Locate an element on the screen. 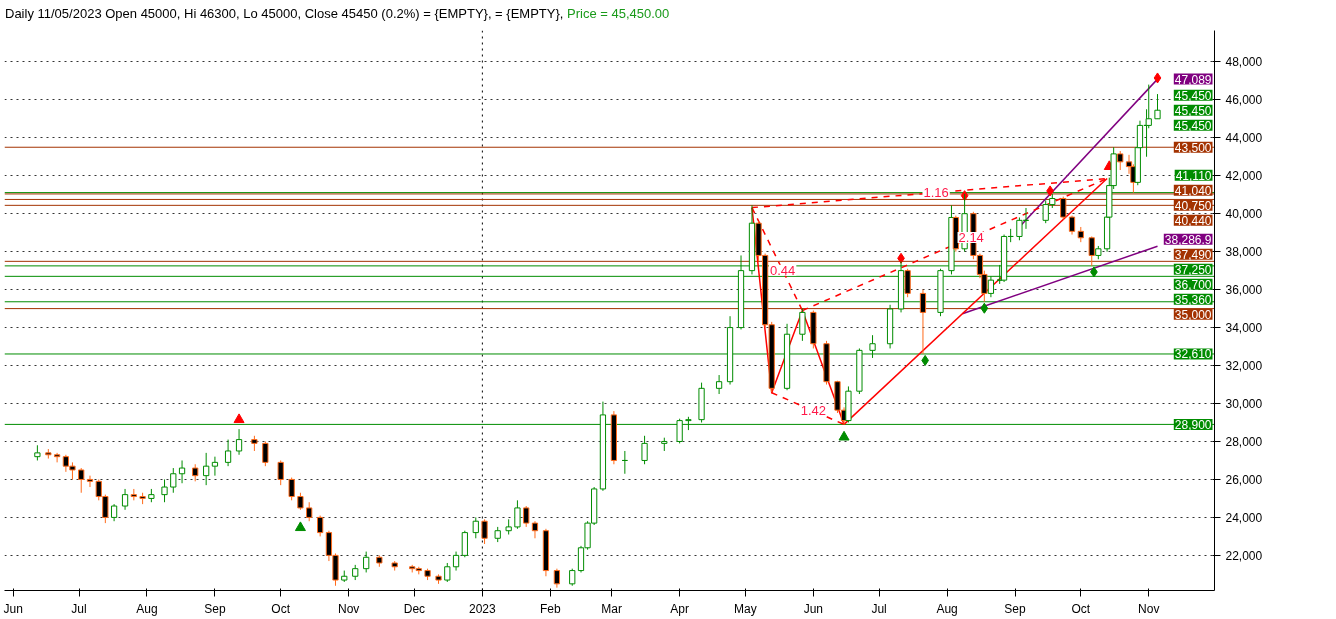 The height and width of the screenshot is (619, 1336). y-tick-label: 28,000 is located at coordinates (1244, 441).